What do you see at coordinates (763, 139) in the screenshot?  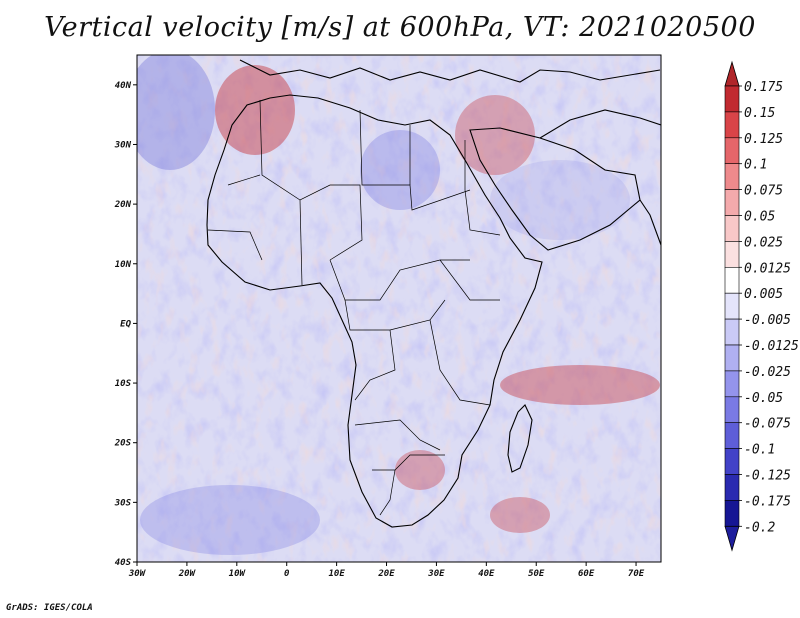 I see `colorbar-label: 0.125` at bounding box center [763, 139].